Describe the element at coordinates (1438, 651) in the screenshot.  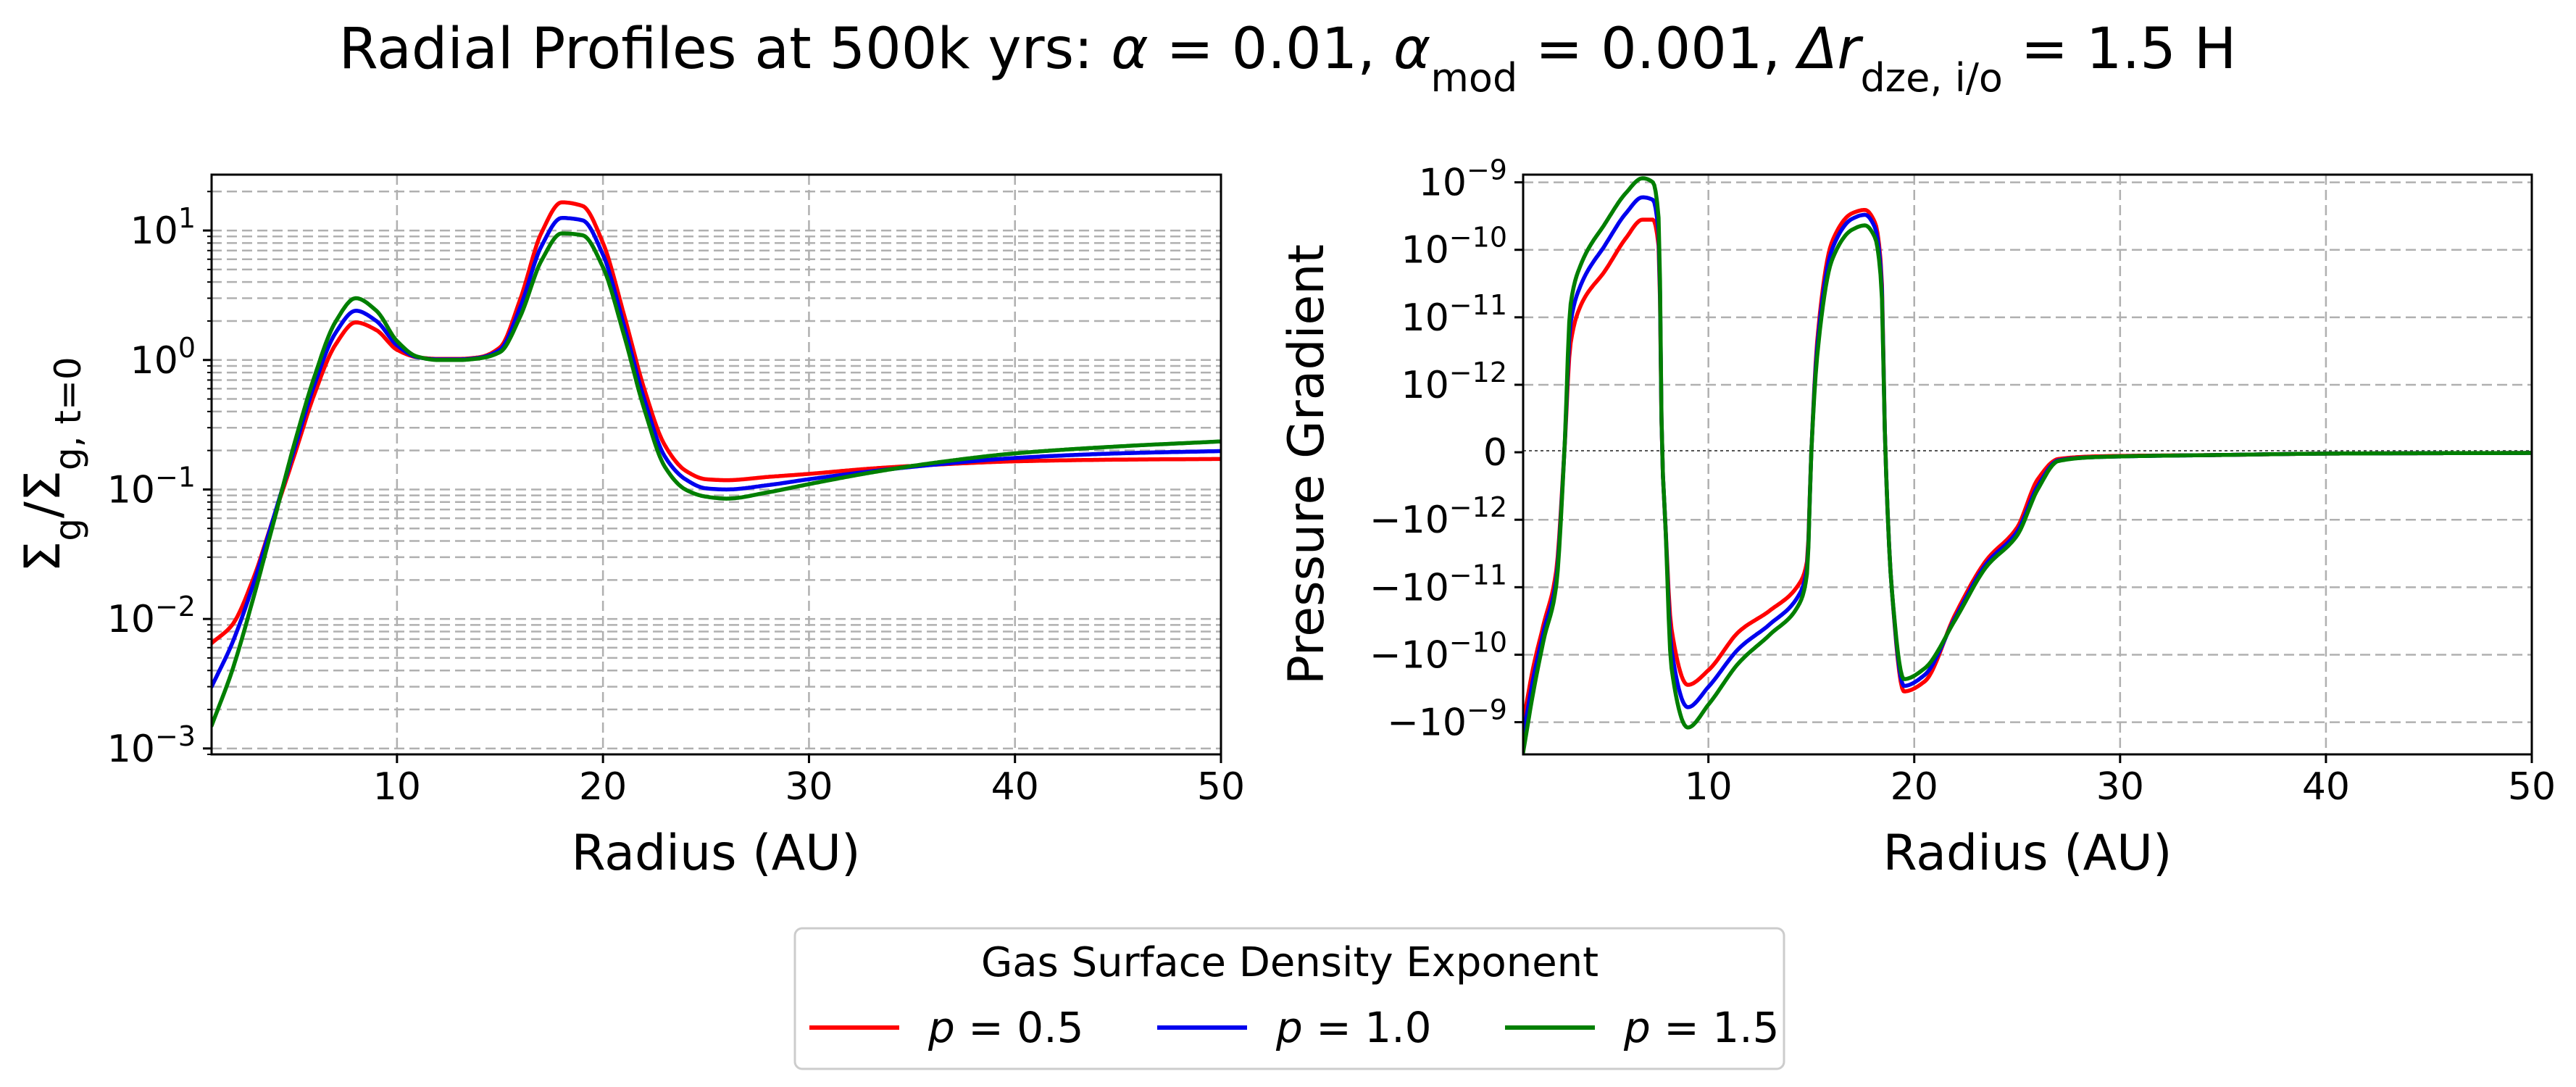
I see `y-tick-label: −10−10` at that location.